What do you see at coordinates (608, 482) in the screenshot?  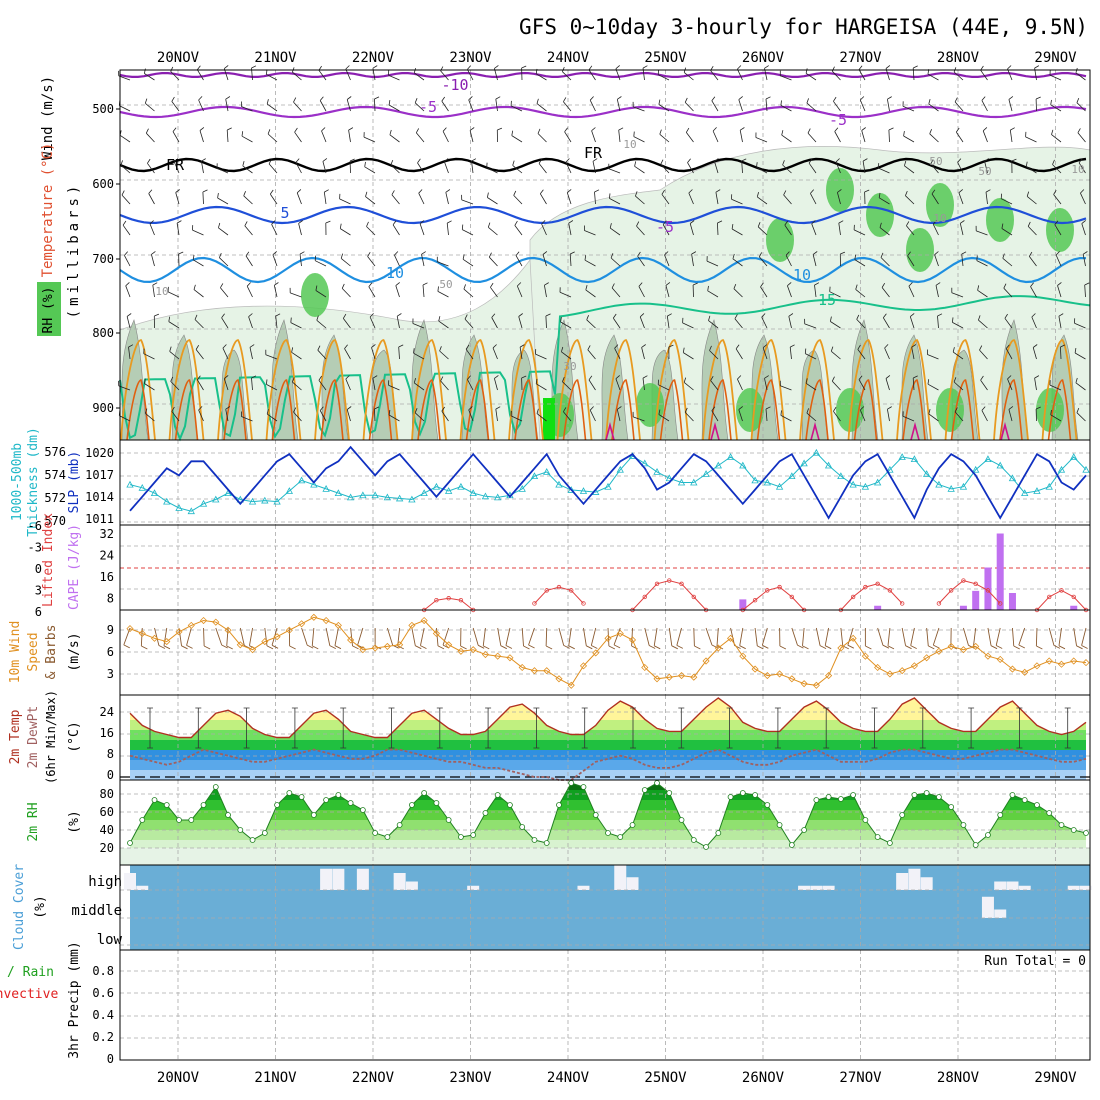 I see `thickness-line` at bounding box center [608, 482].